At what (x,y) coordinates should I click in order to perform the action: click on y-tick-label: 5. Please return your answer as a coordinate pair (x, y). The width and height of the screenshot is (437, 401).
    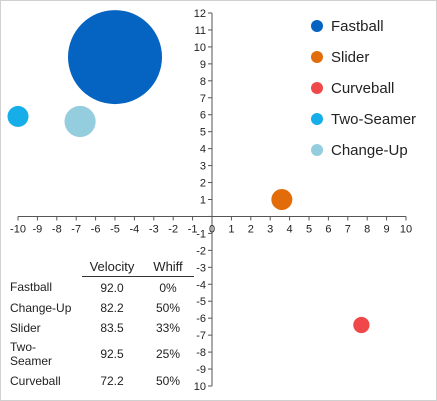
    Looking at the image, I should click on (203, 133).